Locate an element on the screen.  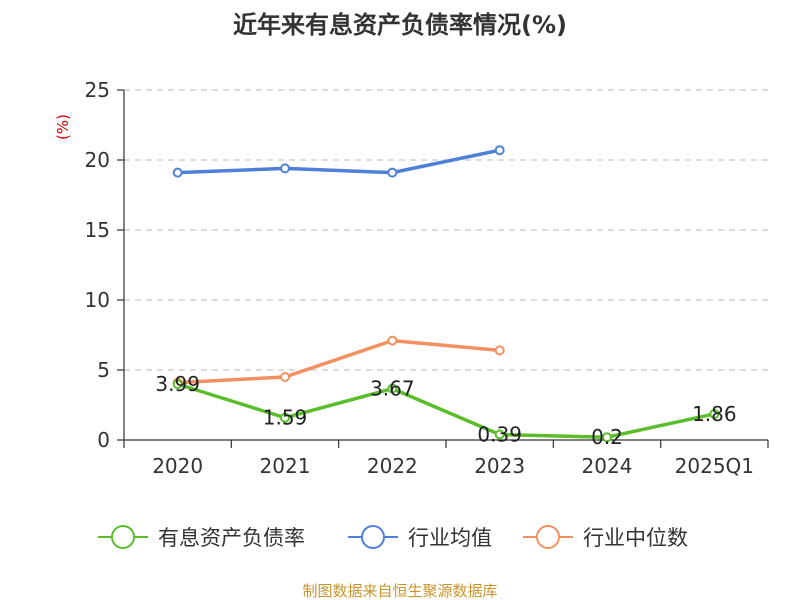
y-tick-label: 25 is located at coordinates (97, 90).